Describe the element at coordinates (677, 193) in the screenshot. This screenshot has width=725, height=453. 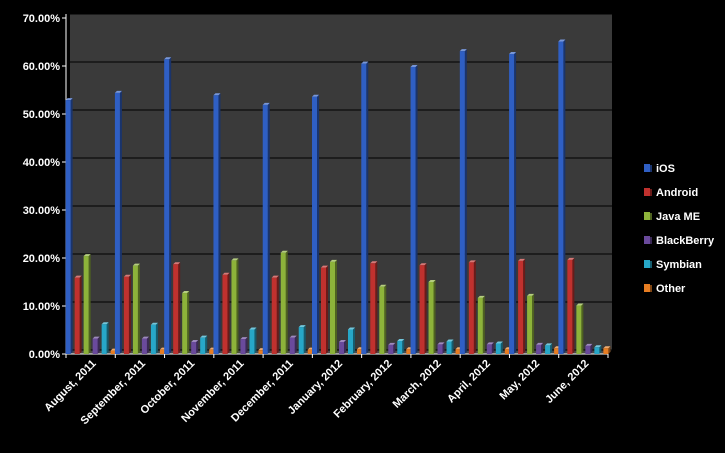
I see `legend-label: Android` at that location.